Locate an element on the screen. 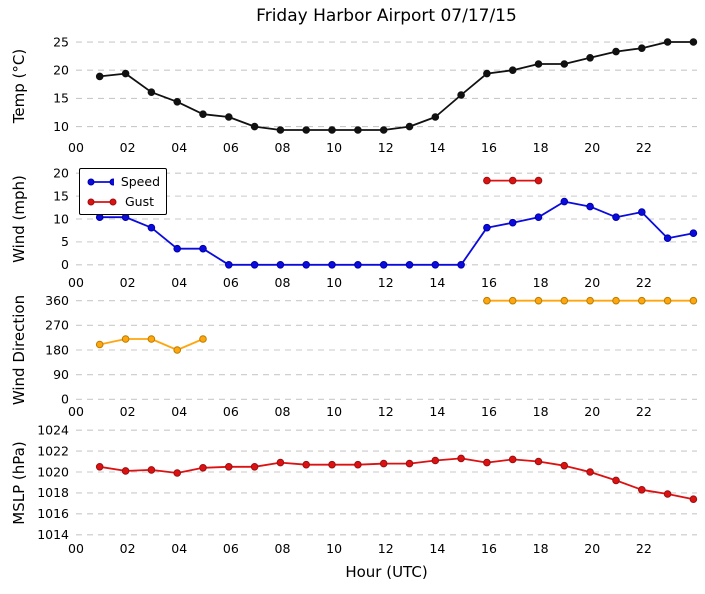 The width and height of the screenshot is (705, 594). y-tick-label: 270 is located at coordinates (57, 325).